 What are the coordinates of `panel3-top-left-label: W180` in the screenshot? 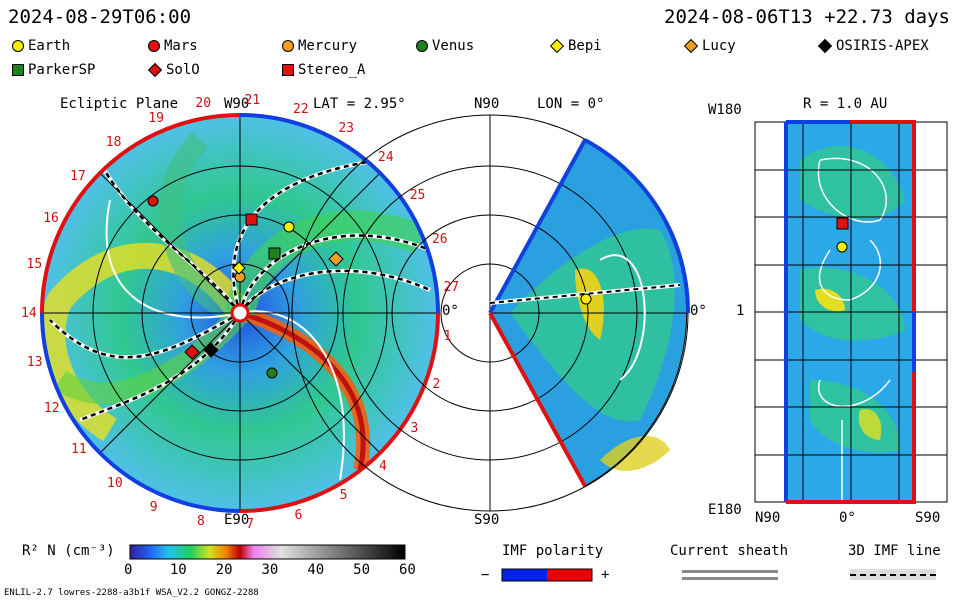 It's located at (725, 110).